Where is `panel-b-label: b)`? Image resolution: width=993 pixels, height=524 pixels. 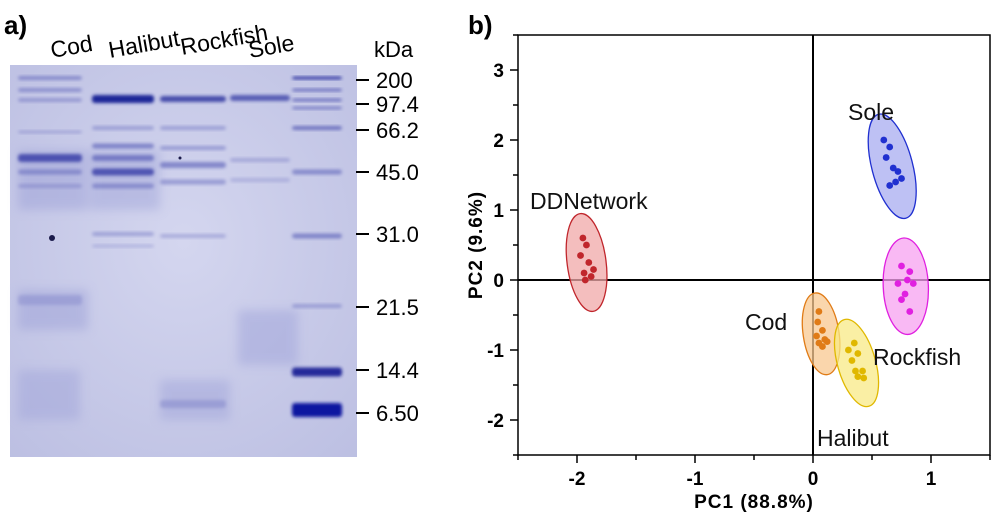
panel-b-label: b) is located at coordinates (480, 25).